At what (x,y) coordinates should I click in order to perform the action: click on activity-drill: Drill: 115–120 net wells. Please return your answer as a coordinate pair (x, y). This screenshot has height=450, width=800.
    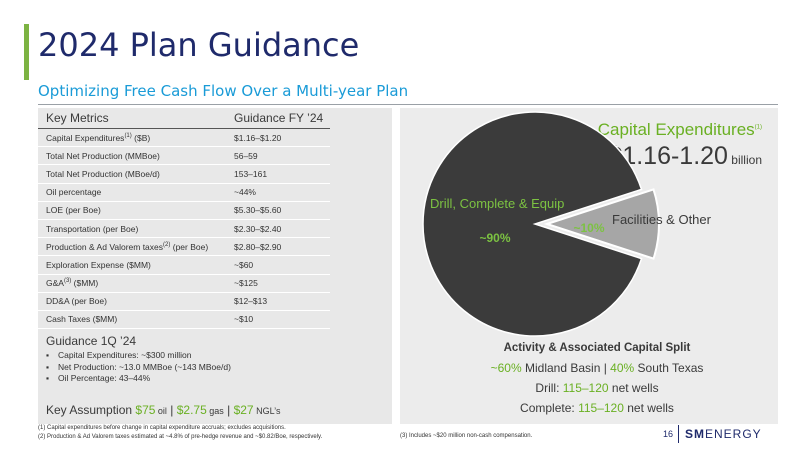
    Looking at the image, I should click on (597, 388).